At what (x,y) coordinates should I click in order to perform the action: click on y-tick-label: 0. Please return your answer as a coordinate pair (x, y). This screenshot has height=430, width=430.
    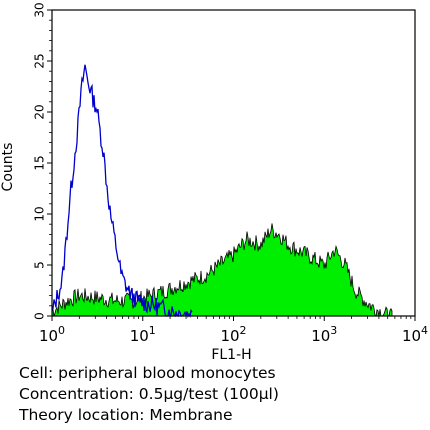
    Looking at the image, I should click on (40, 316).